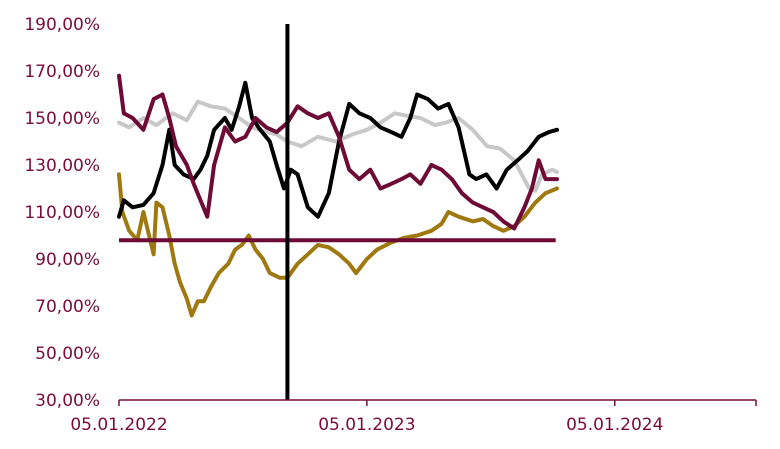 The width and height of the screenshot is (780, 449). What do you see at coordinates (437, 402) in the screenshot?
I see `x-axis` at bounding box center [437, 402].